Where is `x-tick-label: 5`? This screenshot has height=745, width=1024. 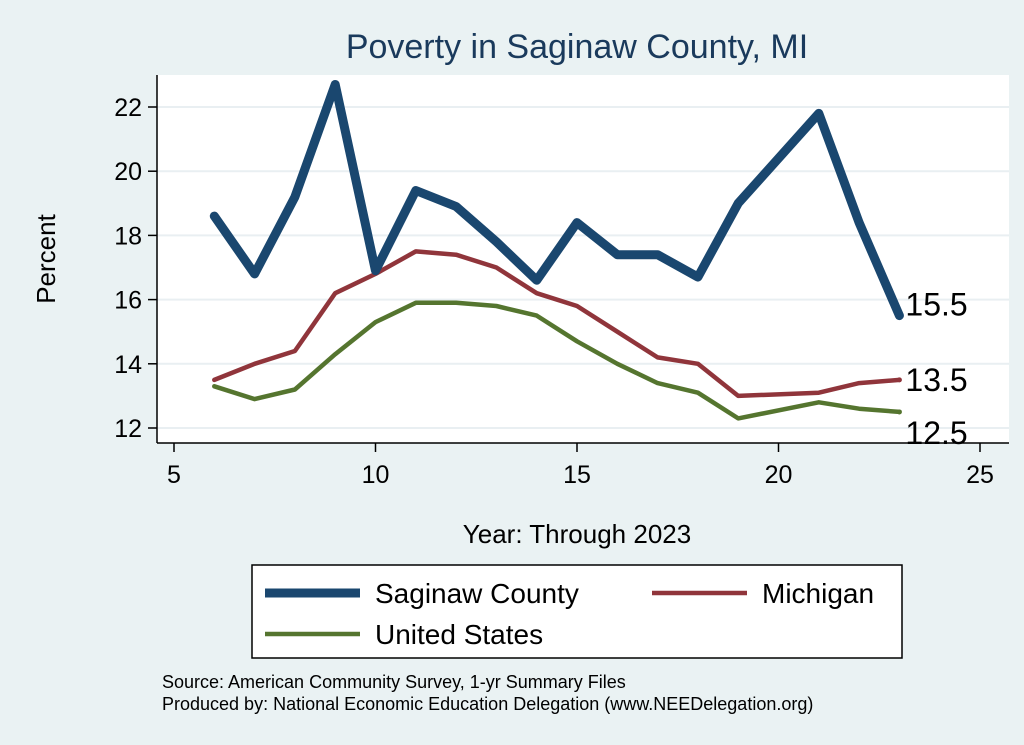
x-tick-label: 5 is located at coordinates (174, 475).